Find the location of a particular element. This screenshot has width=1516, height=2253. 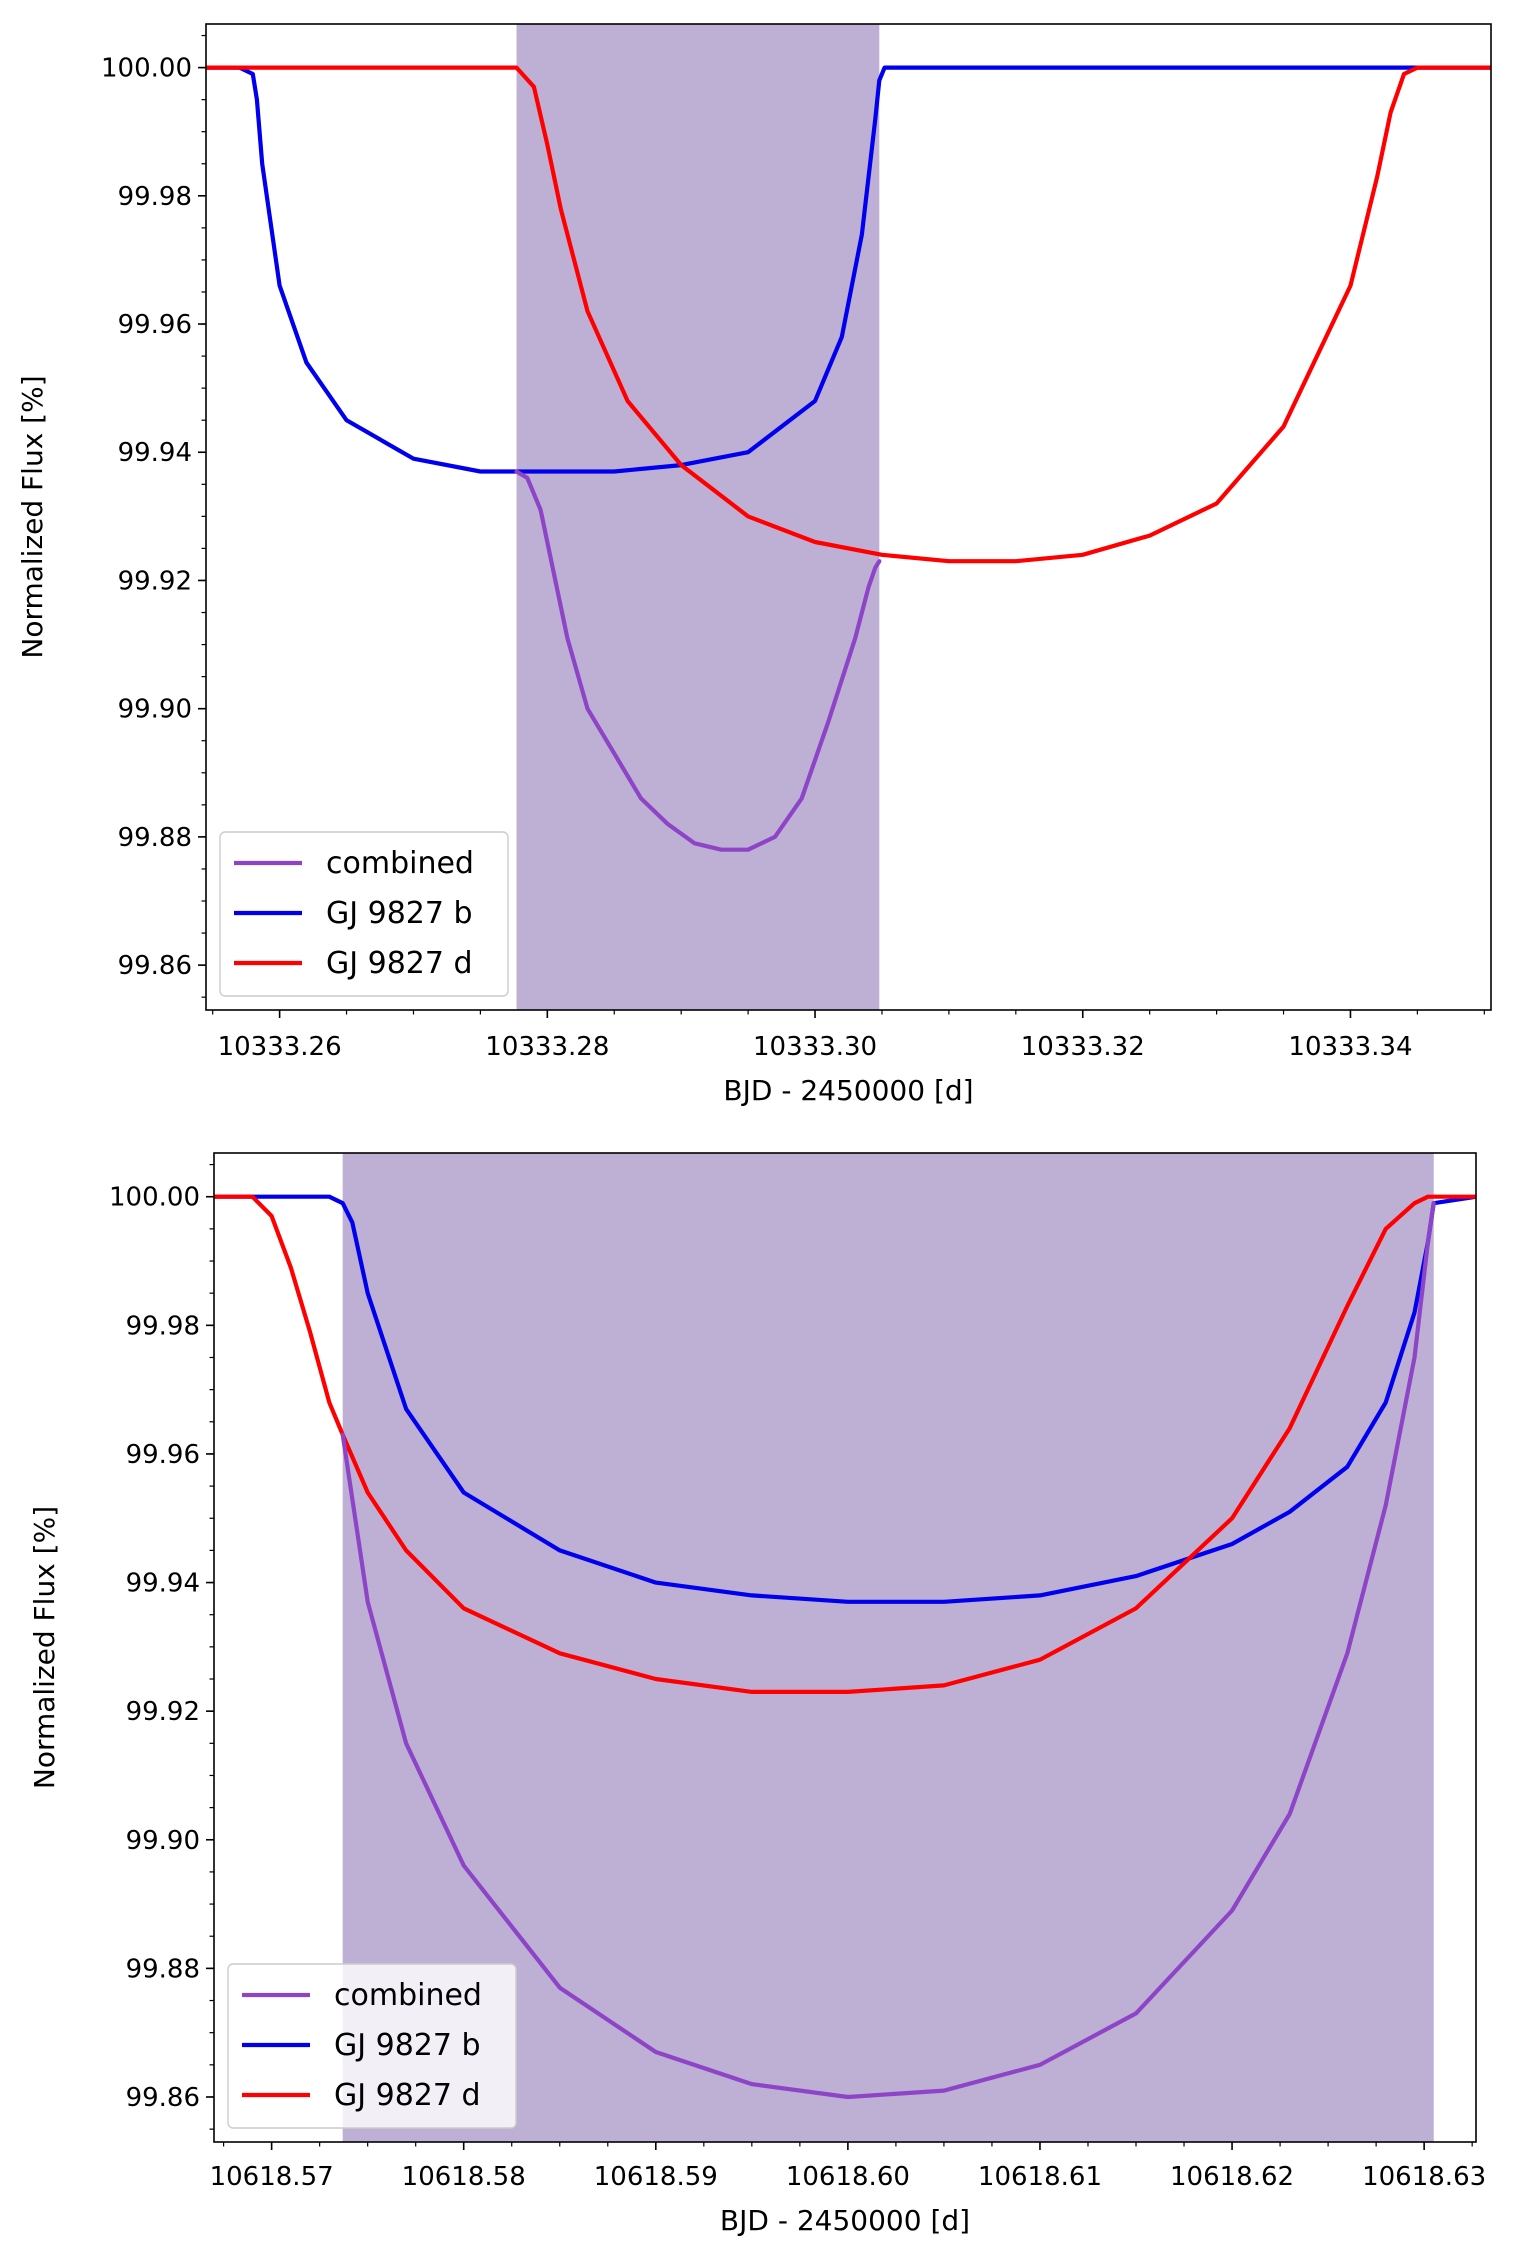

x-tick-label: 10333.26 is located at coordinates (280, 1047).